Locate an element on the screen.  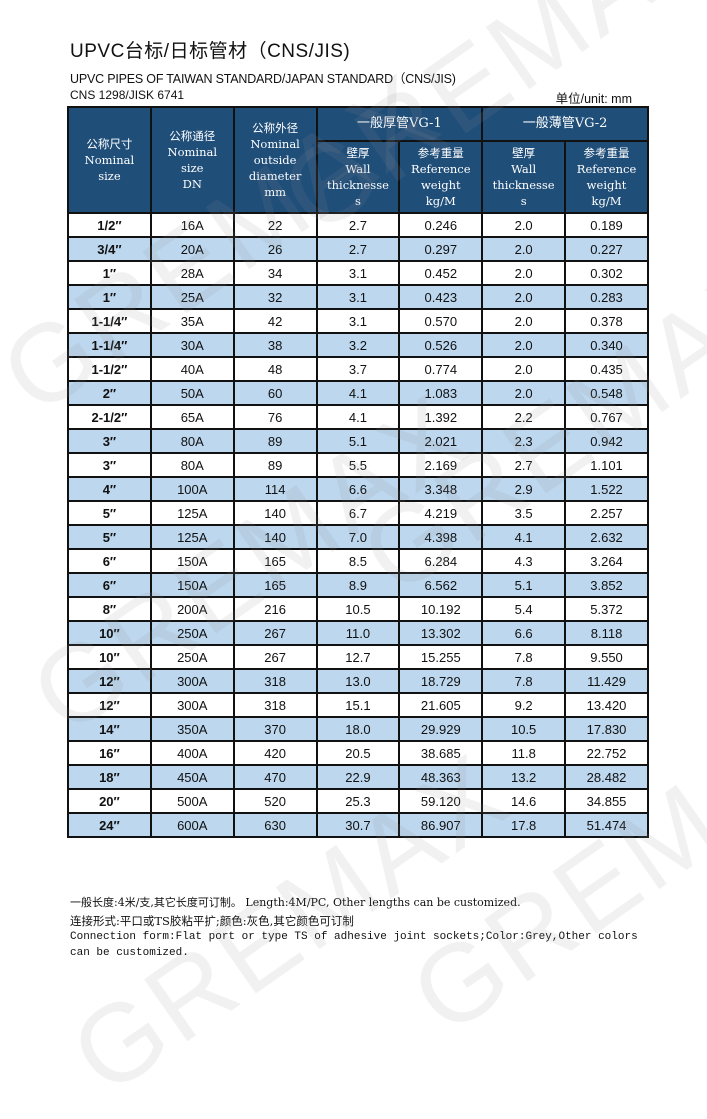
cell-vg2-weight: 0.302 is located at coordinates (606, 273).